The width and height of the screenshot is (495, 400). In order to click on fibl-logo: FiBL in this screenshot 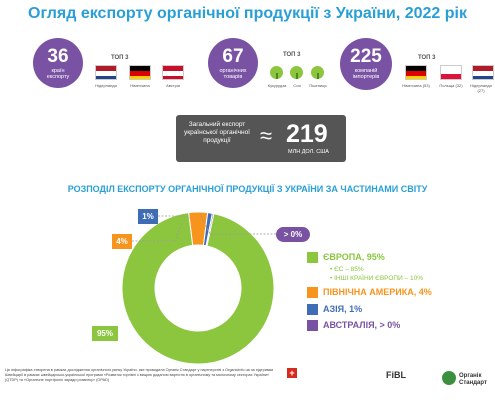, I will do `click(396, 375)`.